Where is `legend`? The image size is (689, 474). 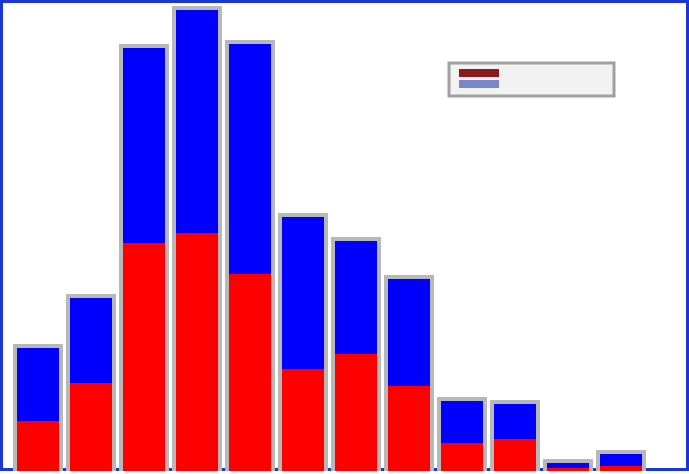 legend is located at coordinates (531, 79).